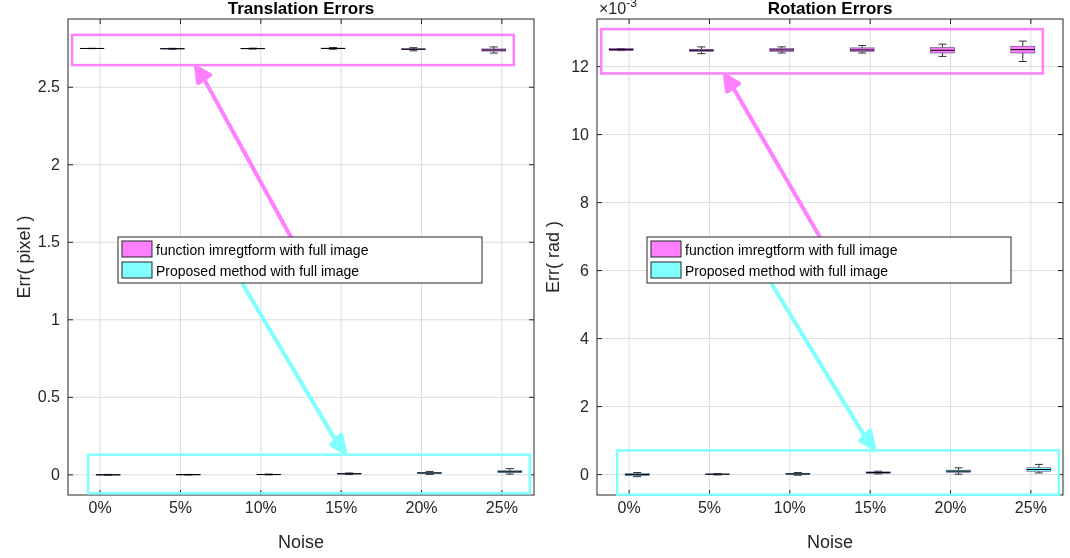 Image resolution: width=1070 pixels, height=558 pixels. Describe the element at coordinates (49, 397) in the screenshot. I see `y-tick-label: 0.5` at that location.